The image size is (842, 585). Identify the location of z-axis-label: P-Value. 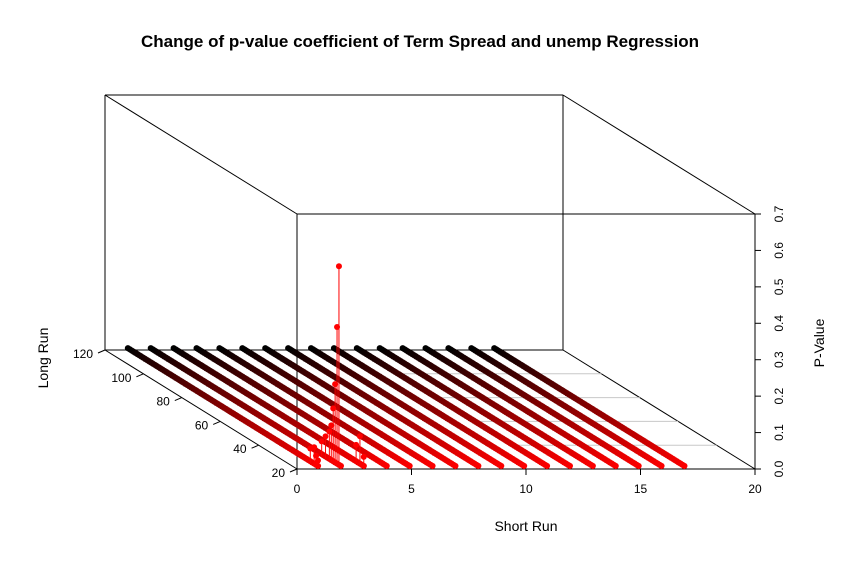
(819, 342).